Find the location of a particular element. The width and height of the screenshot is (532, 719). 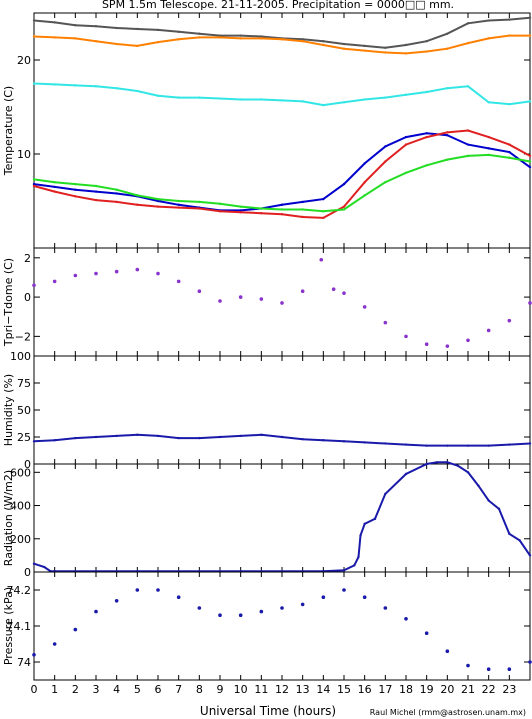

y-tick-label: 10 is located at coordinates (24, 154).